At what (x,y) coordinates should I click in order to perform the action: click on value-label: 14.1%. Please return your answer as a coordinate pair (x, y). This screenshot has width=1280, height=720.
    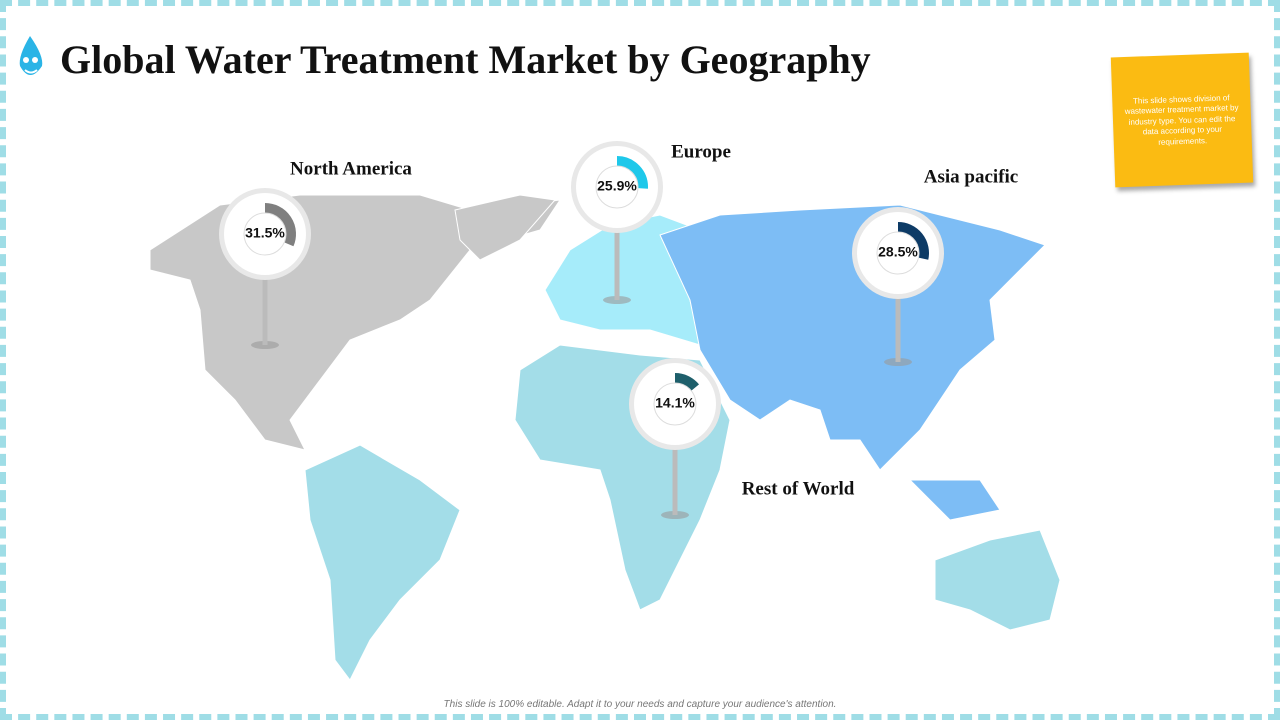
    Looking at the image, I should click on (675, 403).